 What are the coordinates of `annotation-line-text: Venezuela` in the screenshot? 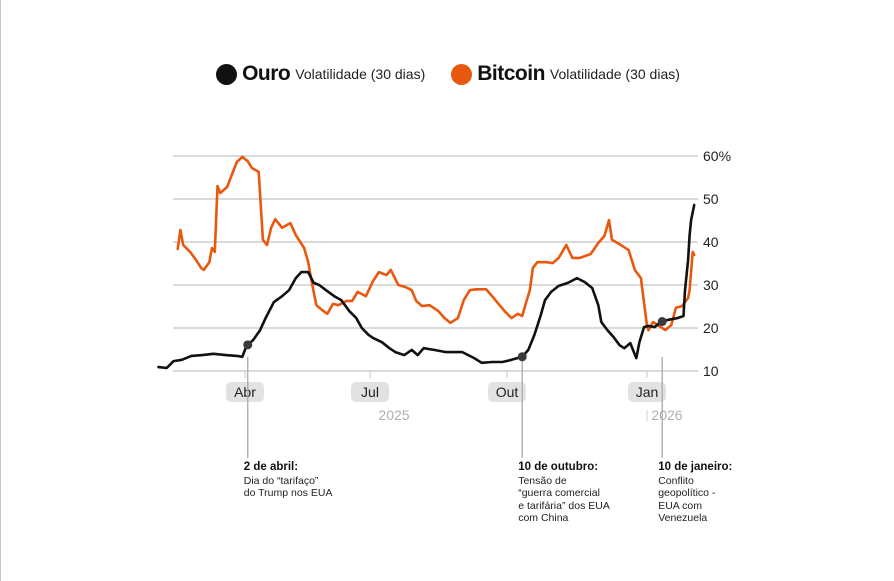 It's located at (683, 518).